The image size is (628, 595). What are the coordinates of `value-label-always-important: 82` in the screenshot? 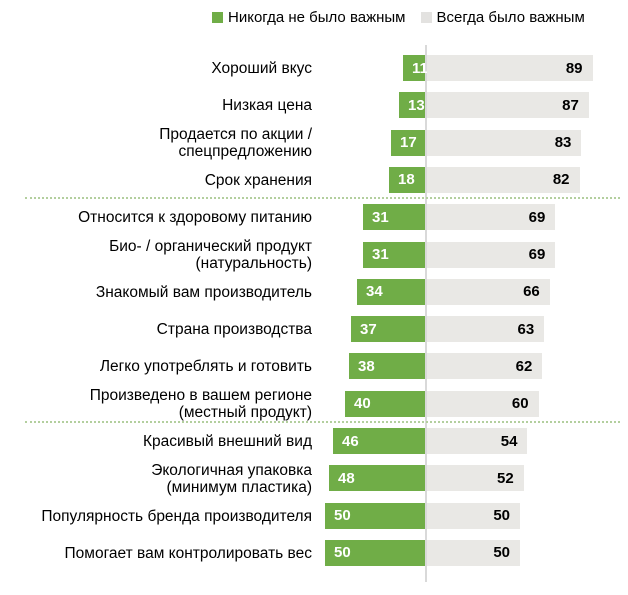 It's located at (561, 180).